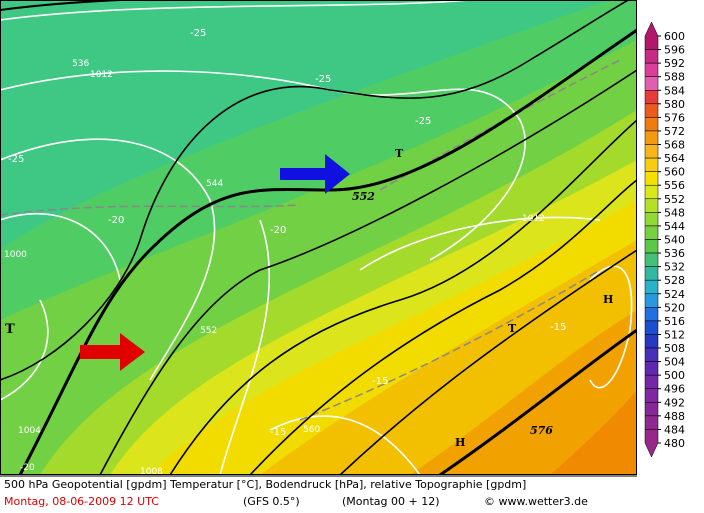 The image size is (704, 513). I want to click on colorbar-label: 540, so click(674, 240).